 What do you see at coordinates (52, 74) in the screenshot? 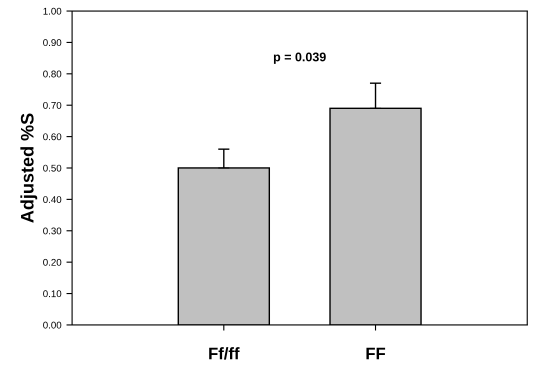
I see `y-tick-label: 0.80` at bounding box center [52, 74].